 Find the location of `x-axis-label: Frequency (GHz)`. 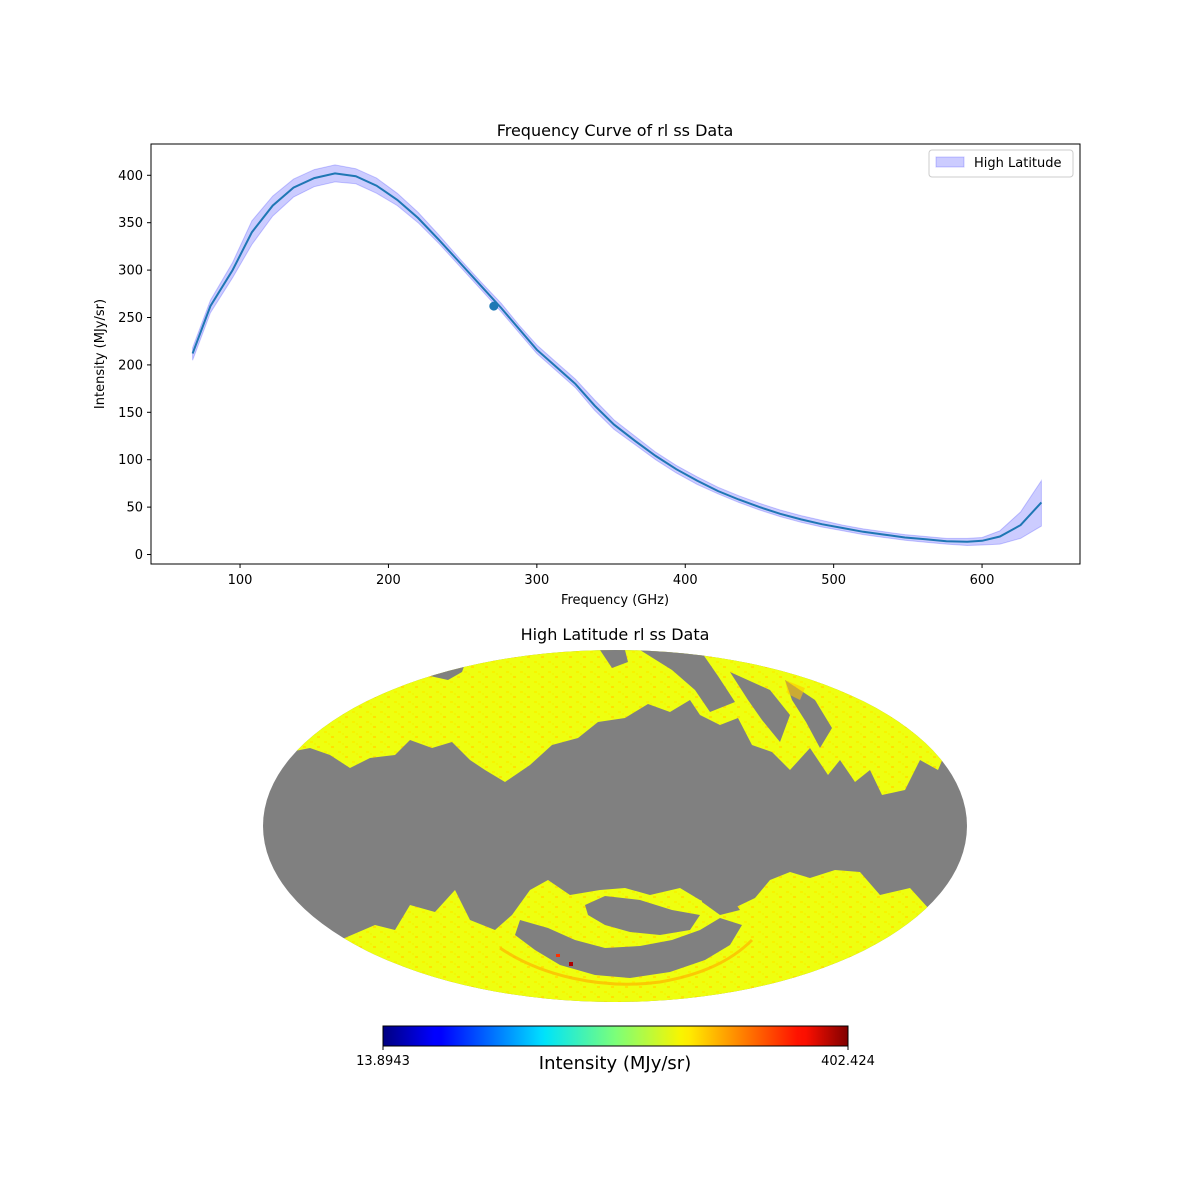

x-axis-label: Frequency (GHz) is located at coordinates (615, 600).